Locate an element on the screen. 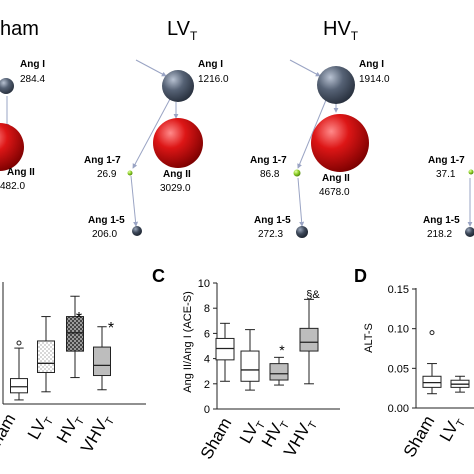 The image size is (474, 474). ang2-label-lv: Ang II is located at coordinates (177, 174).